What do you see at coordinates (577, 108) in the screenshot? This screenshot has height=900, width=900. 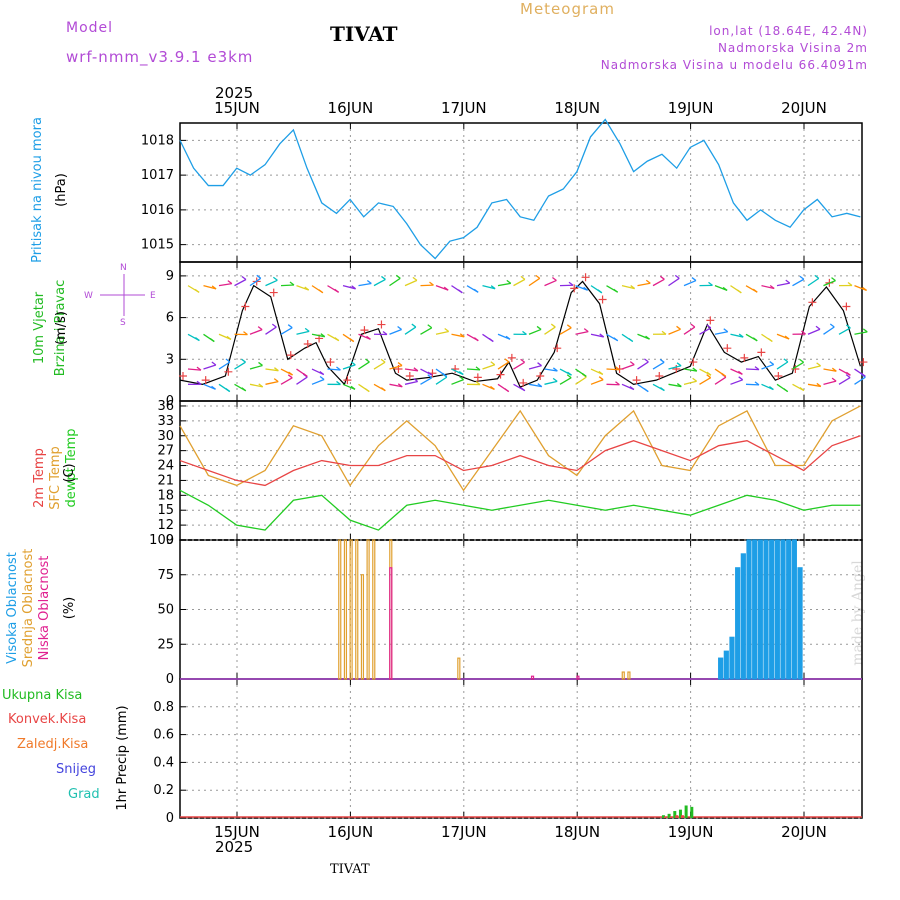 I see `x-tick-label-top: 18JUN` at bounding box center [577, 108].